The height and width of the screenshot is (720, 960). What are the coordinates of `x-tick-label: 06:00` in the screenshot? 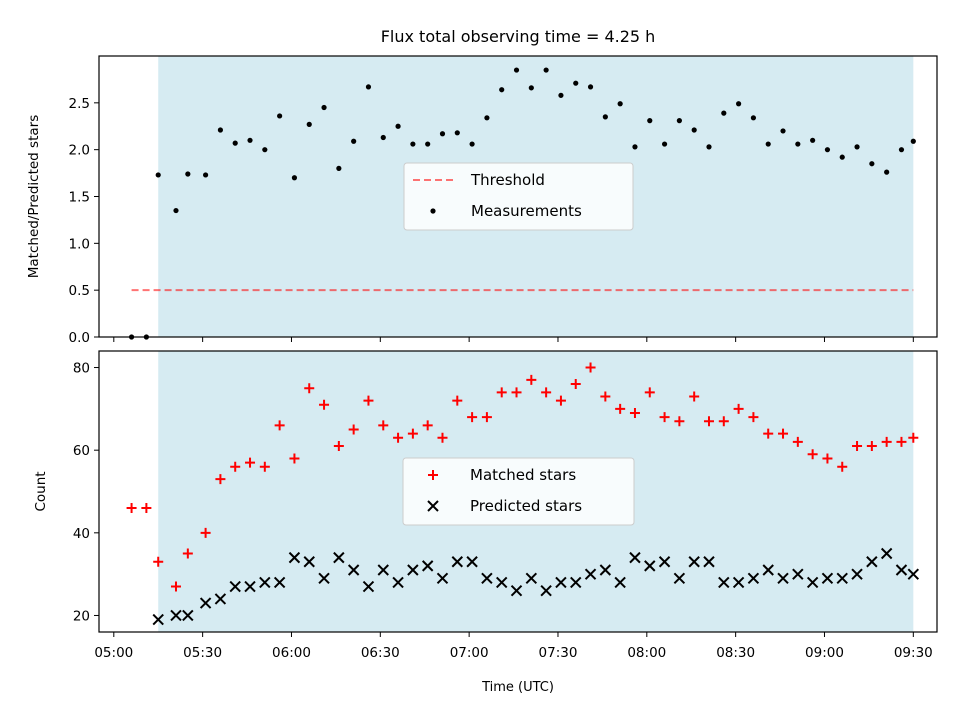 It's located at (291, 653).